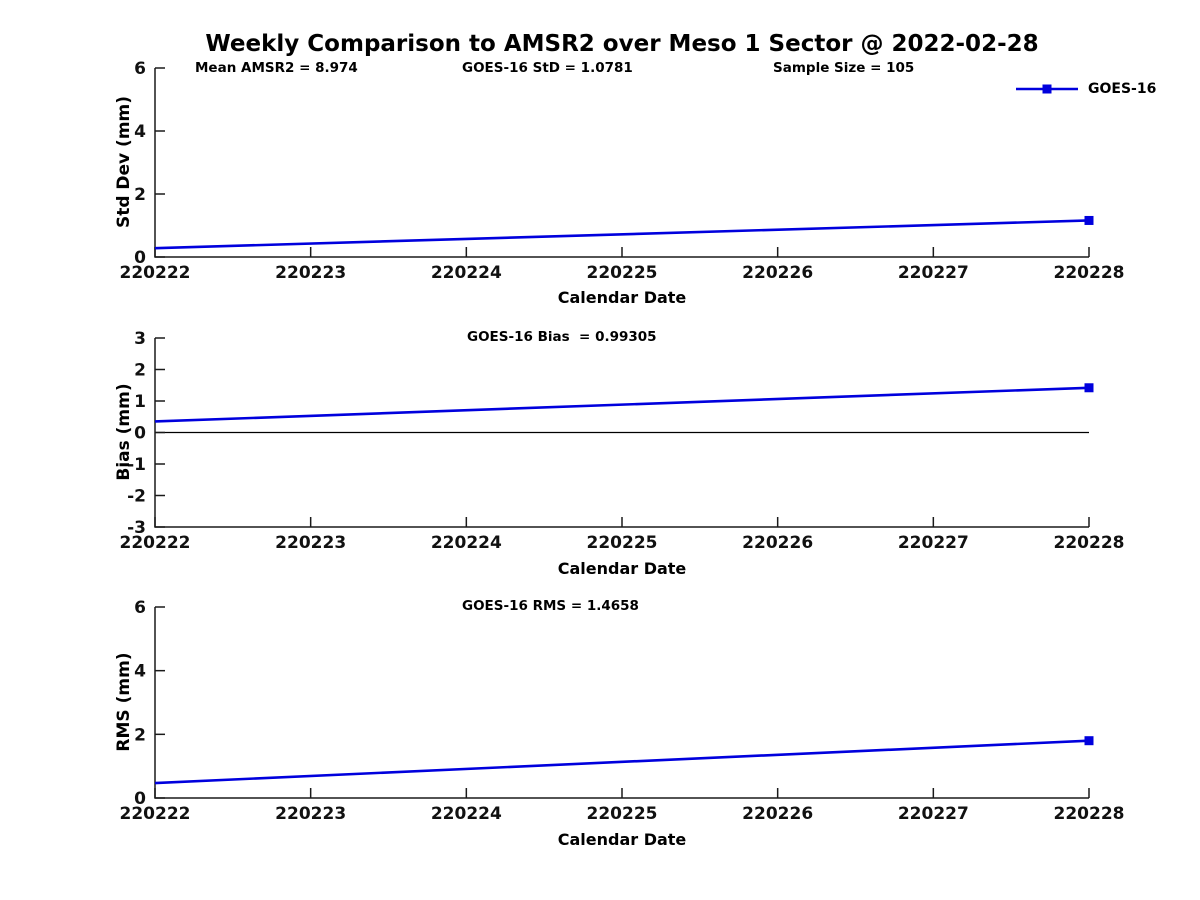 The image size is (1200, 900). I want to click on annotation-goes16-bias: GOES-16 Bias = 0.99305, so click(562, 337).